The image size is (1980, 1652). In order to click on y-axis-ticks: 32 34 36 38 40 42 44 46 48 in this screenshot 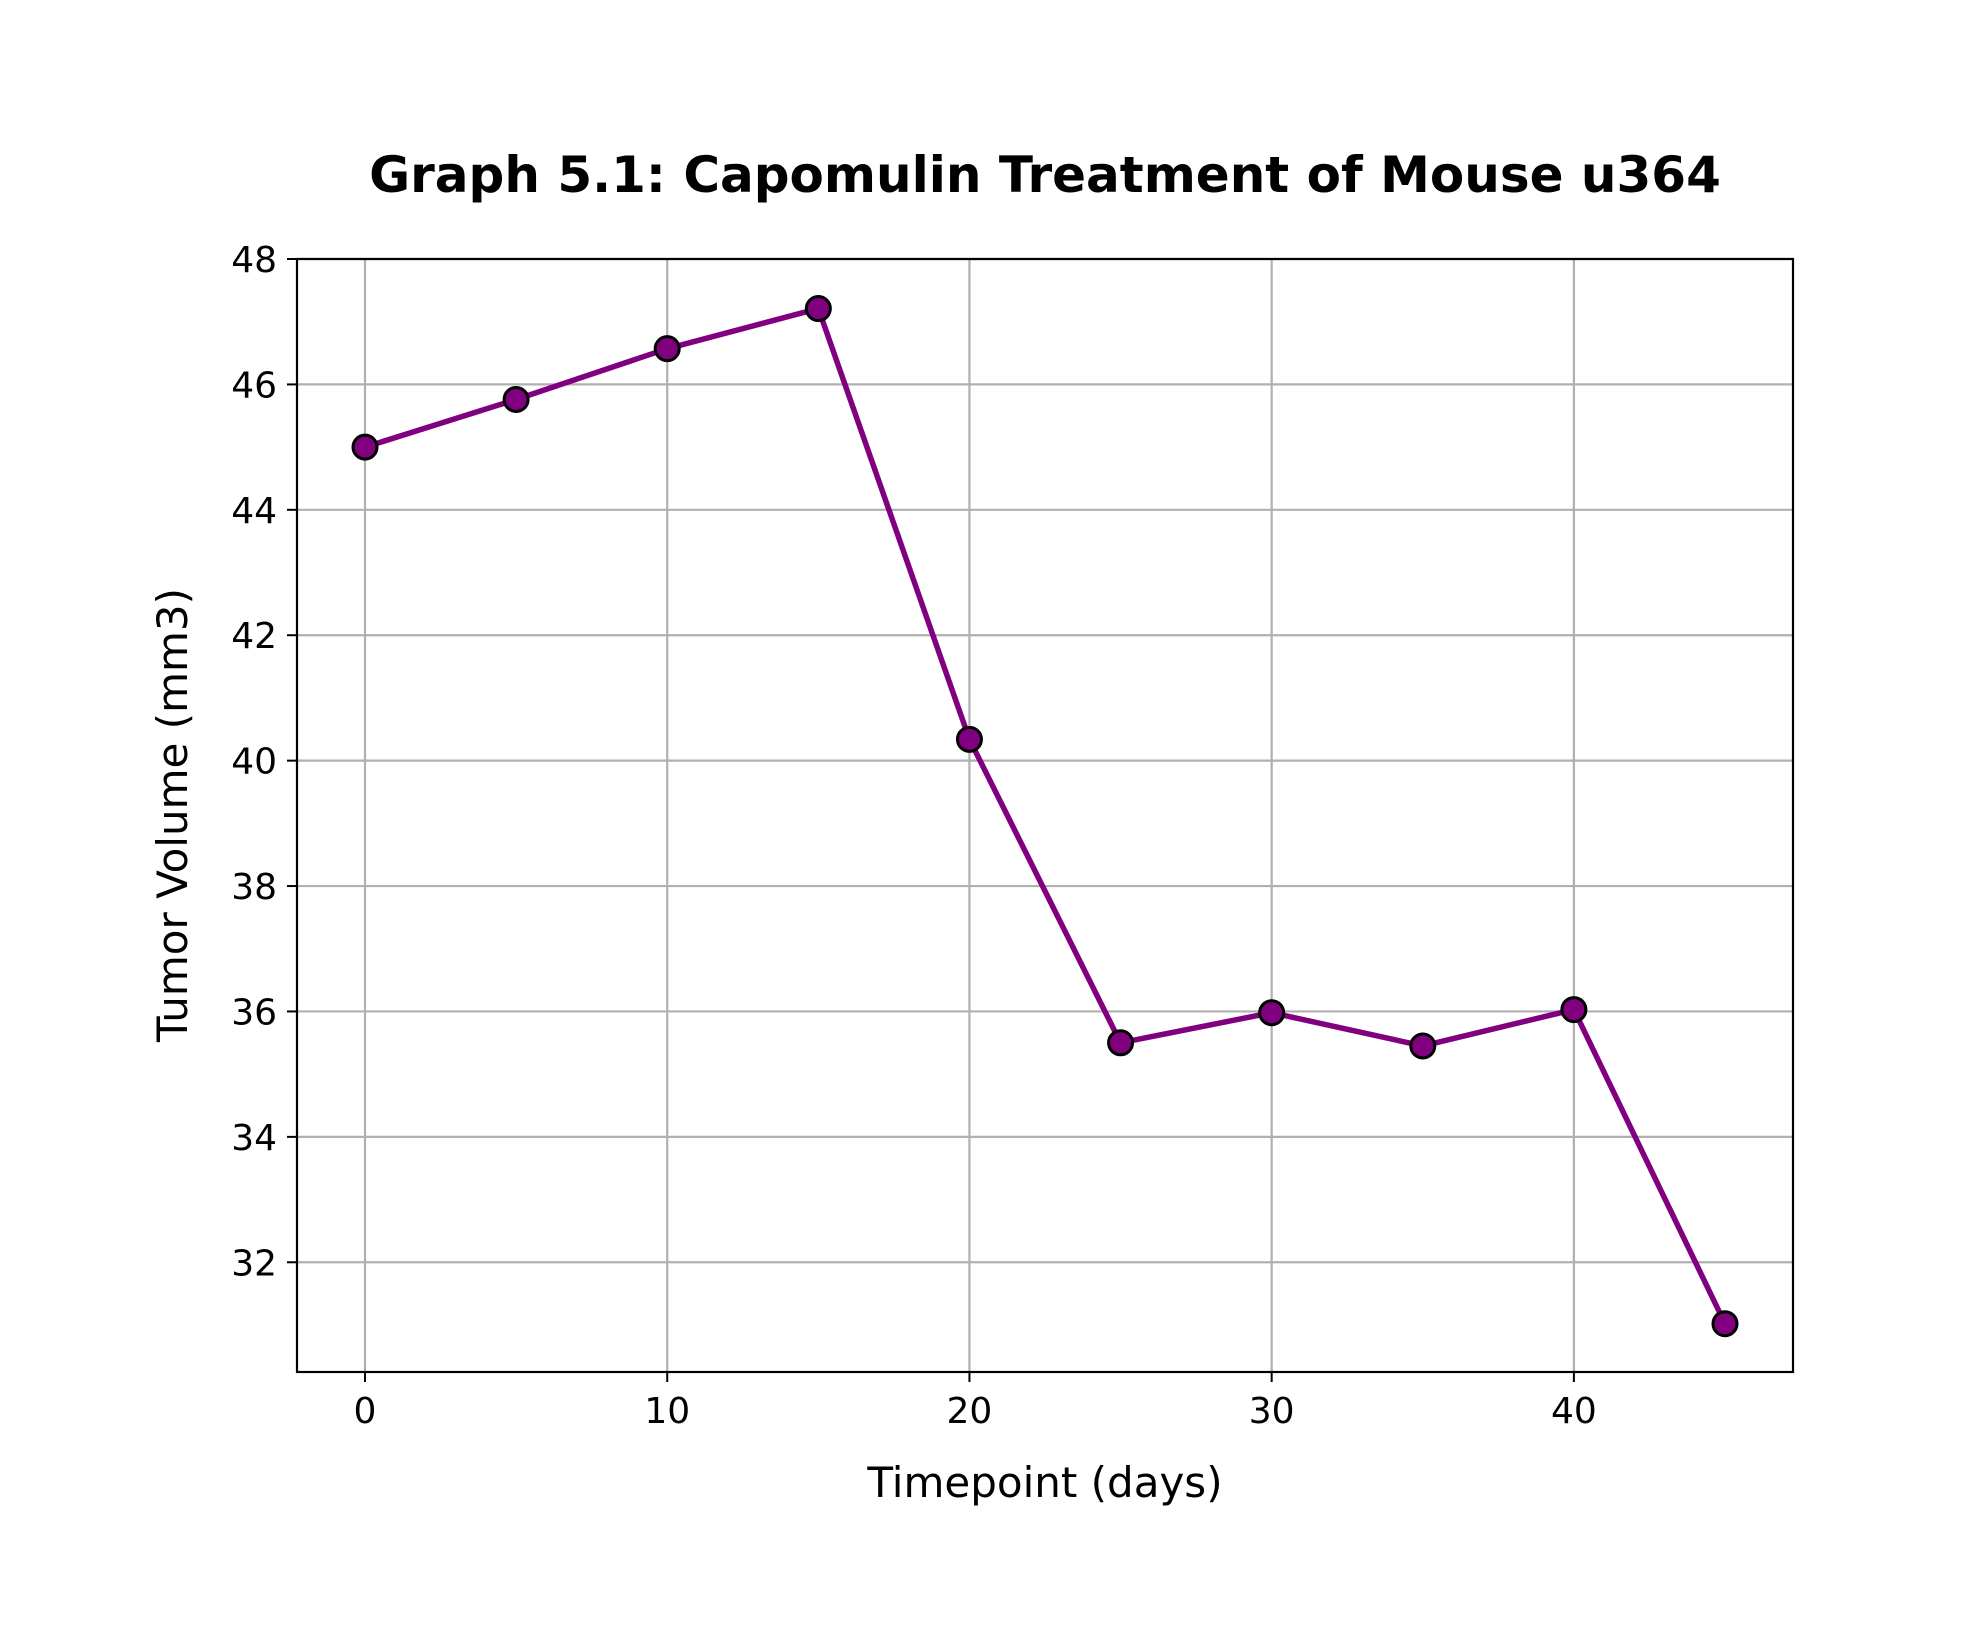, I will do `click(264, 762)`.